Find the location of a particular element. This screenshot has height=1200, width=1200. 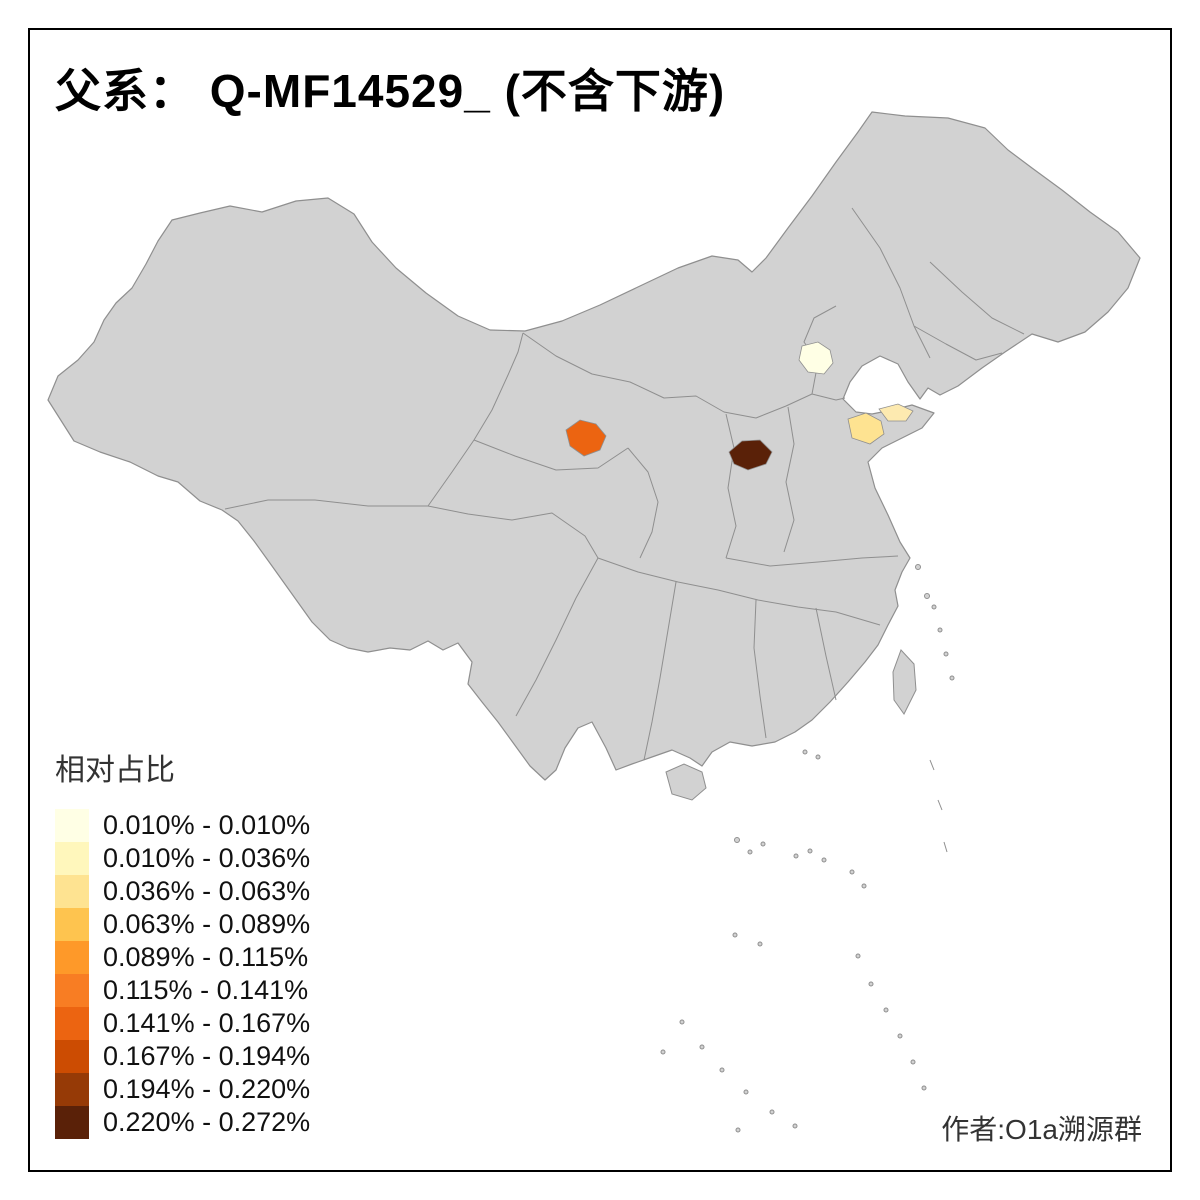

legend-item: 0.141% - 0.167% is located at coordinates (182, 1023).